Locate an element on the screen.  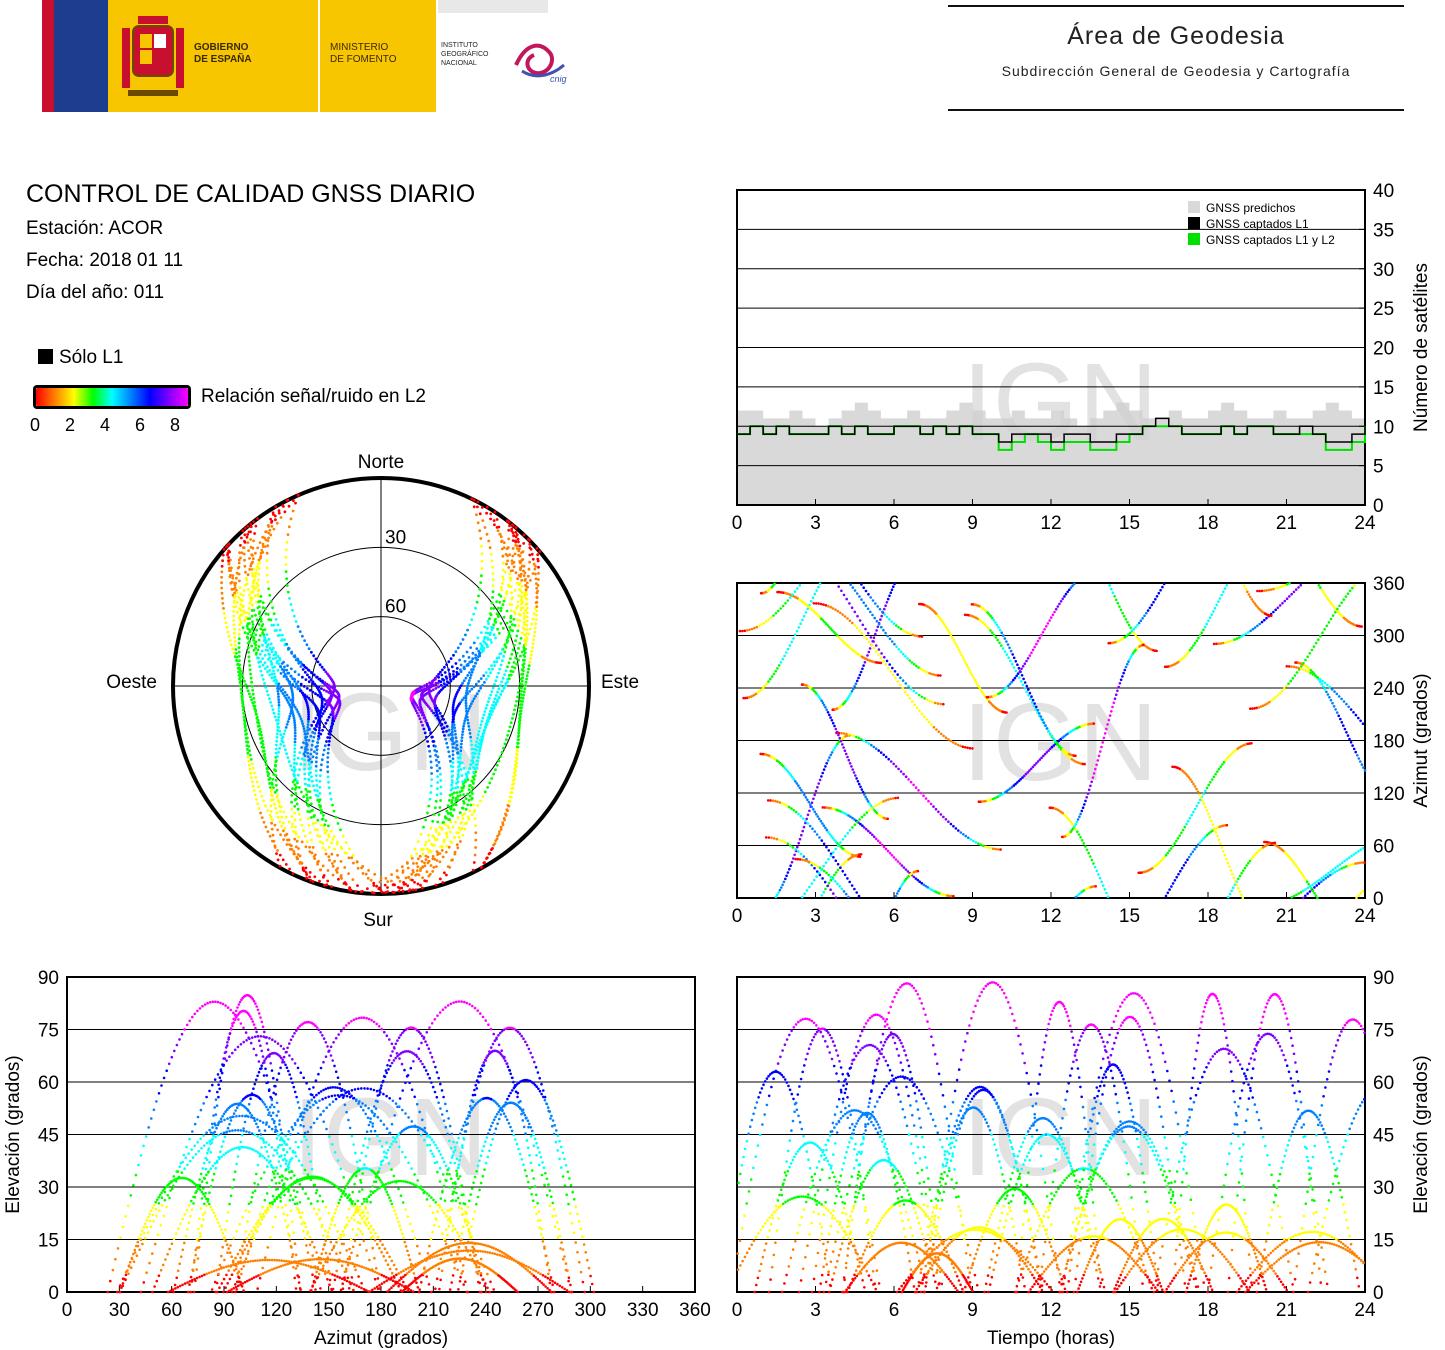
y-tick-label: 60 is located at coordinates (48, 1083).